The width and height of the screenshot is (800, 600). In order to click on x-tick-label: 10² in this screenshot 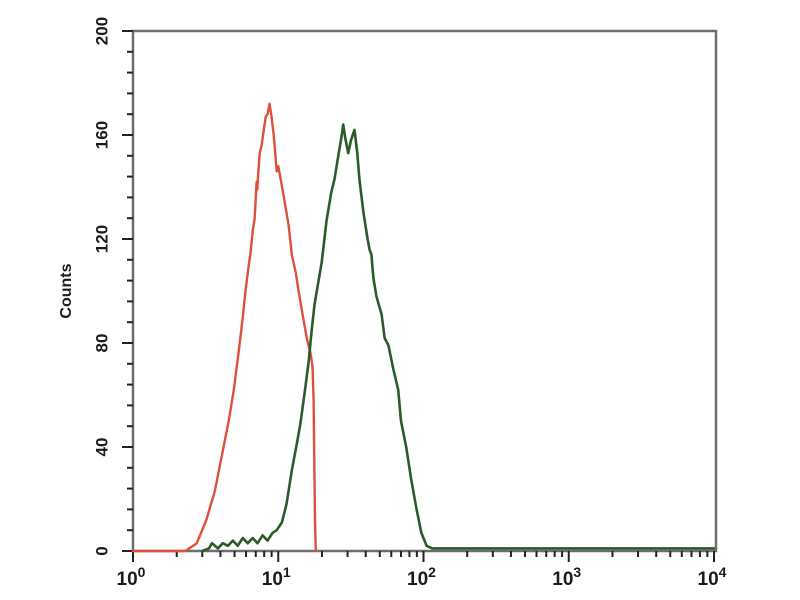, I will do `click(421, 577)`.